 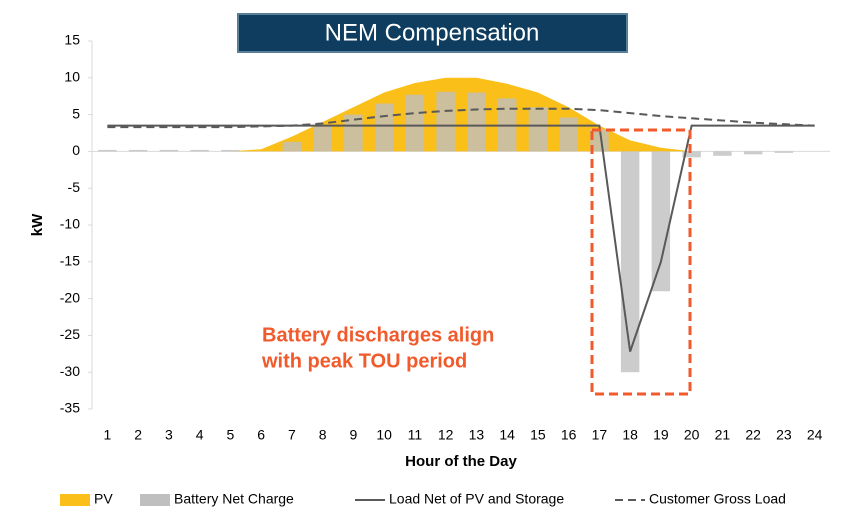 What do you see at coordinates (70, 297) in the screenshot?
I see `y-tick-label: -20` at bounding box center [70, 297].